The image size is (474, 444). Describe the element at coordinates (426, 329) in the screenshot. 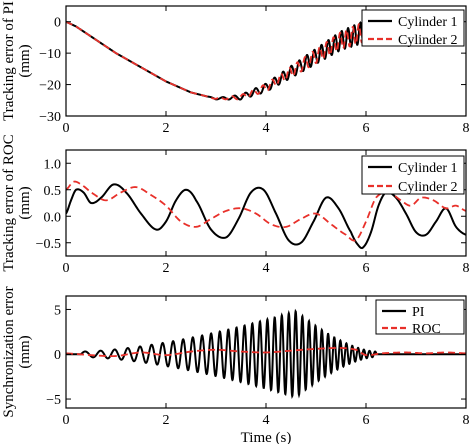

I see `legend-label: ROC` at that location.